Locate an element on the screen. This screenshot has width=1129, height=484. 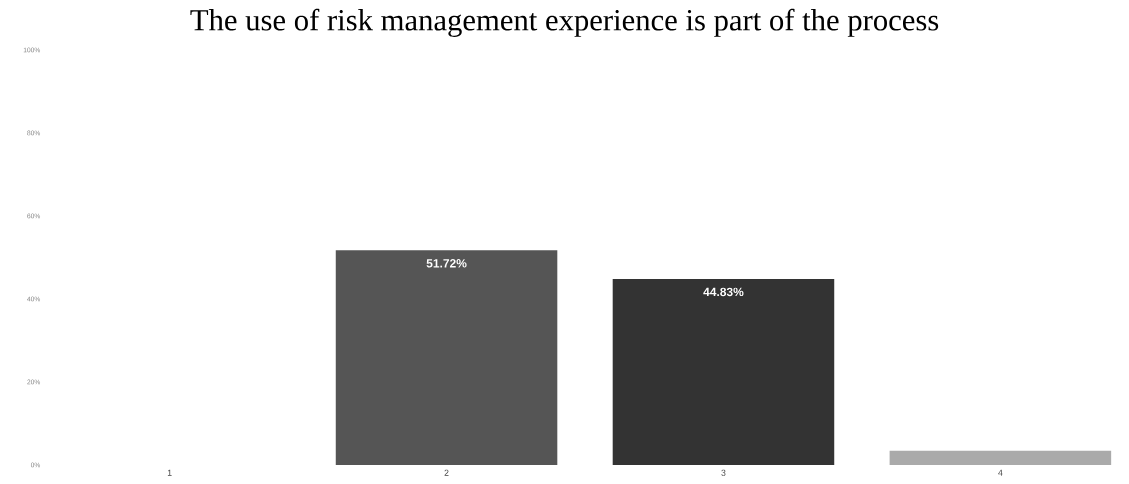
x-tick-label: 2 is located at coordinates (446, 472).